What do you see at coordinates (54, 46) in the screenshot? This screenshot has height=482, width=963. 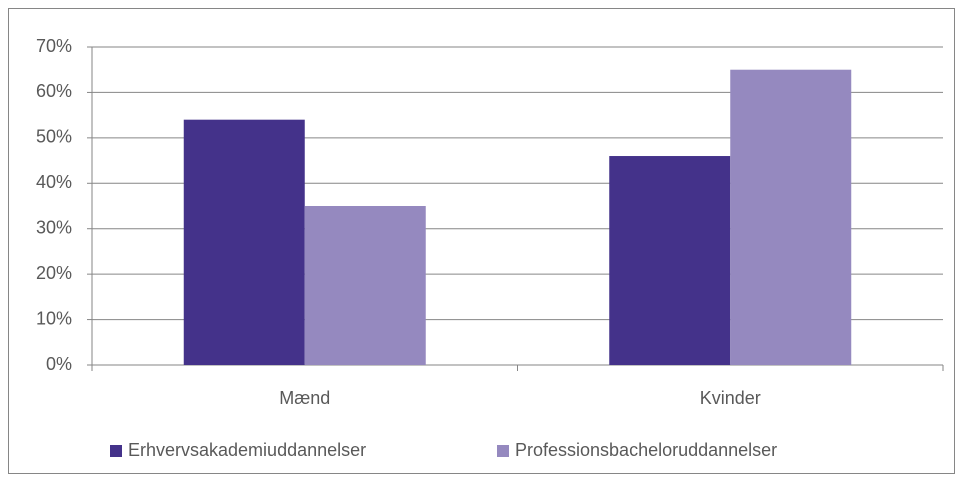 I see `y-tick-label: 70%` at bounding box center [54, 46].